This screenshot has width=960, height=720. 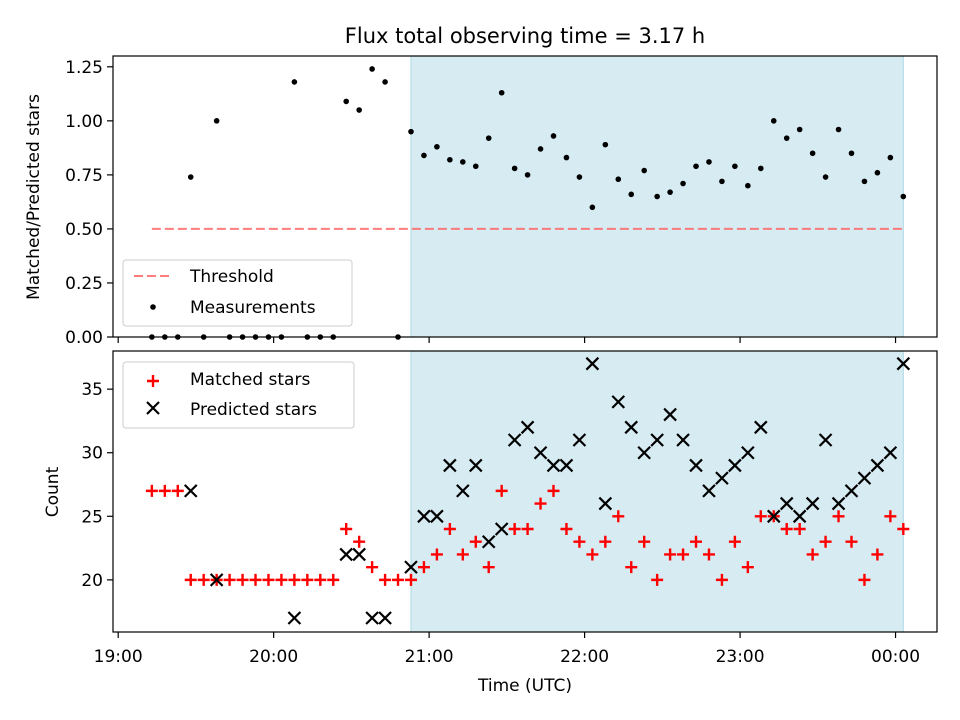 What do you see at coordinates (253, 308) in the screenshot?
I see `legend-measurements-label: Measurements` at bounding box center [253, 308].